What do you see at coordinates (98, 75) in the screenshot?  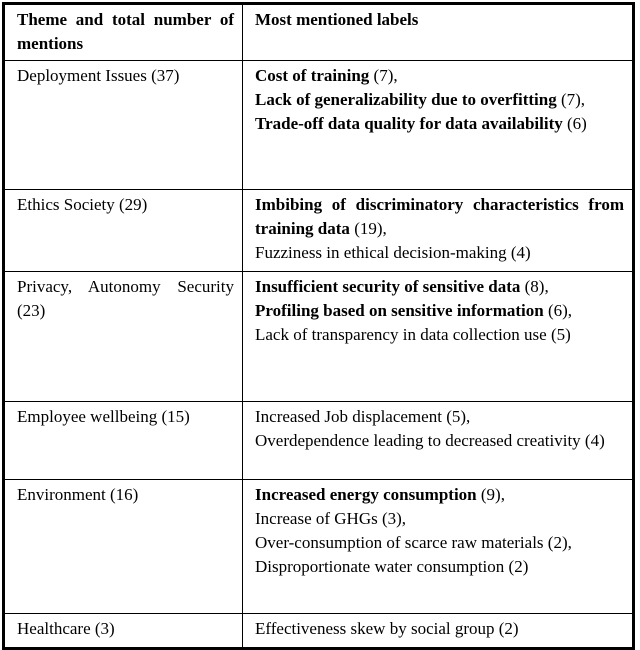 I see `theme-text: Deployment Issues (37)` at bounding box center [98, 75].